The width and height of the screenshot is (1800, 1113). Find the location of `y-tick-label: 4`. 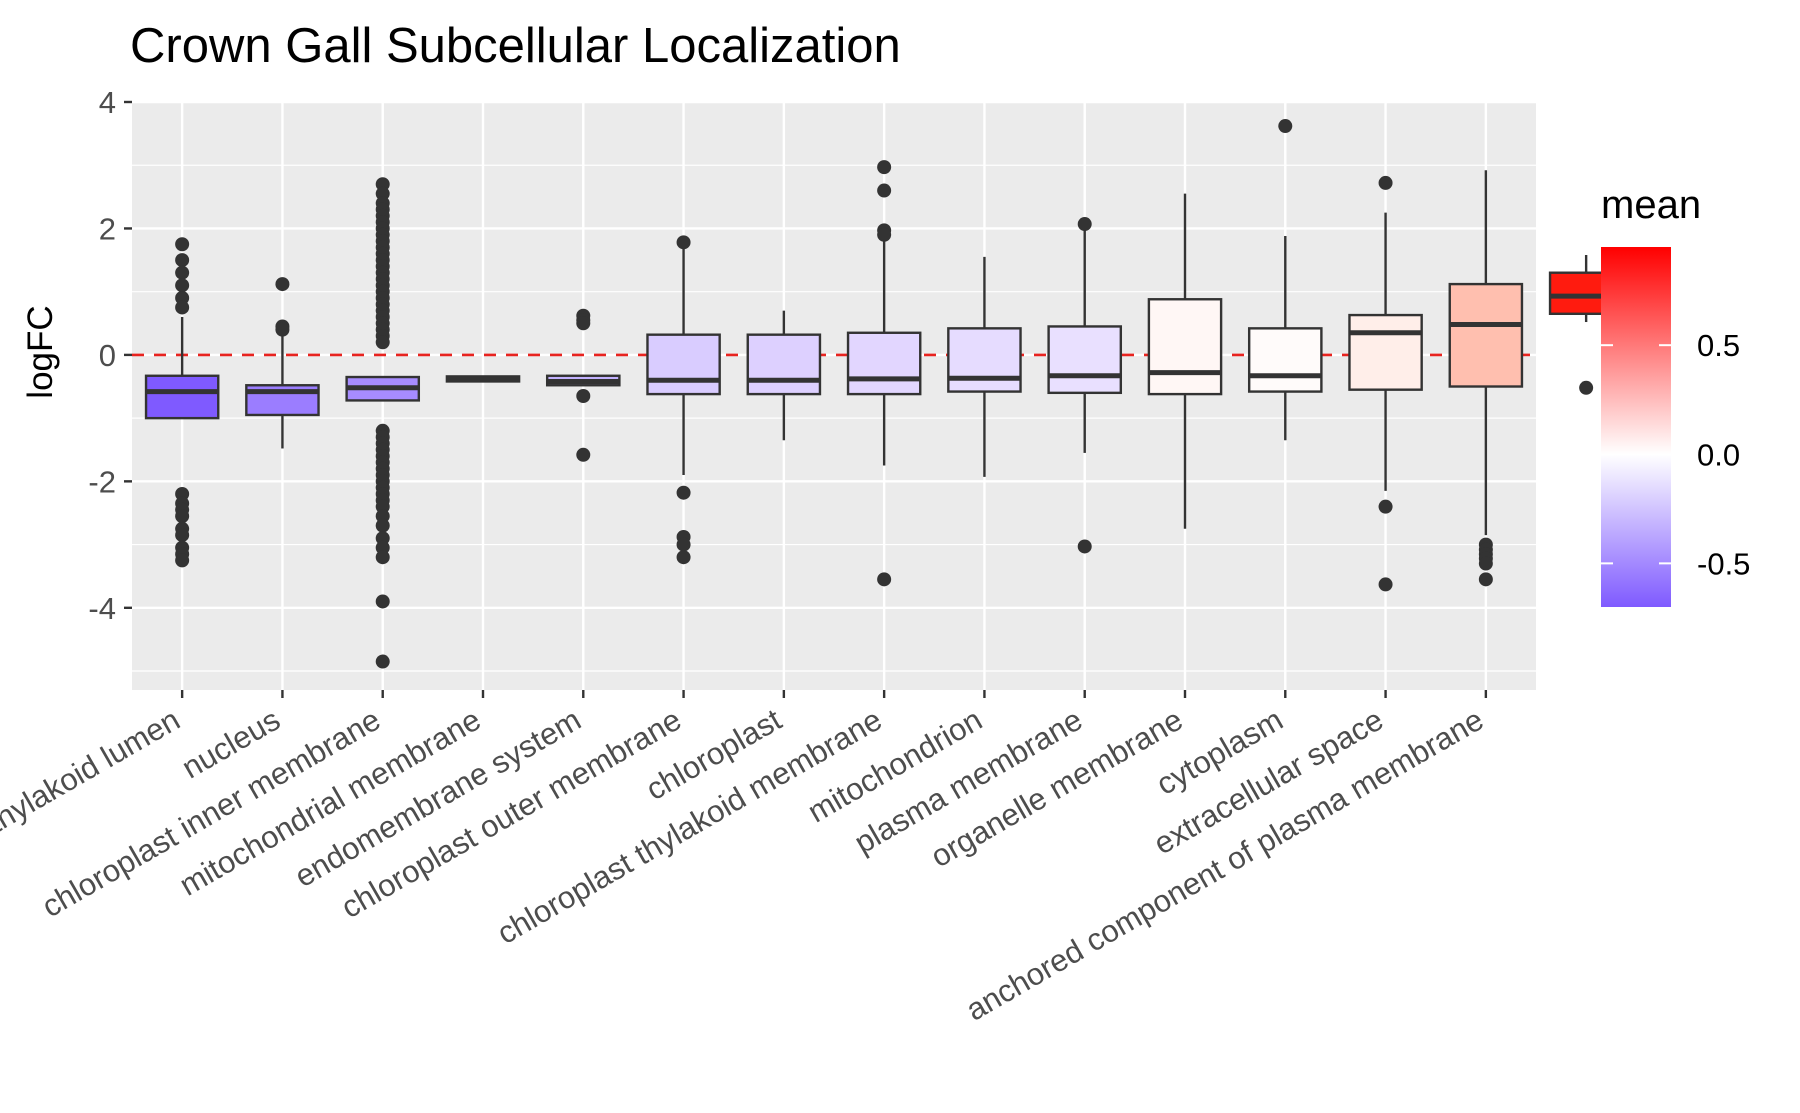

y-tick-label: 4 is located at coordinates (107, 102).